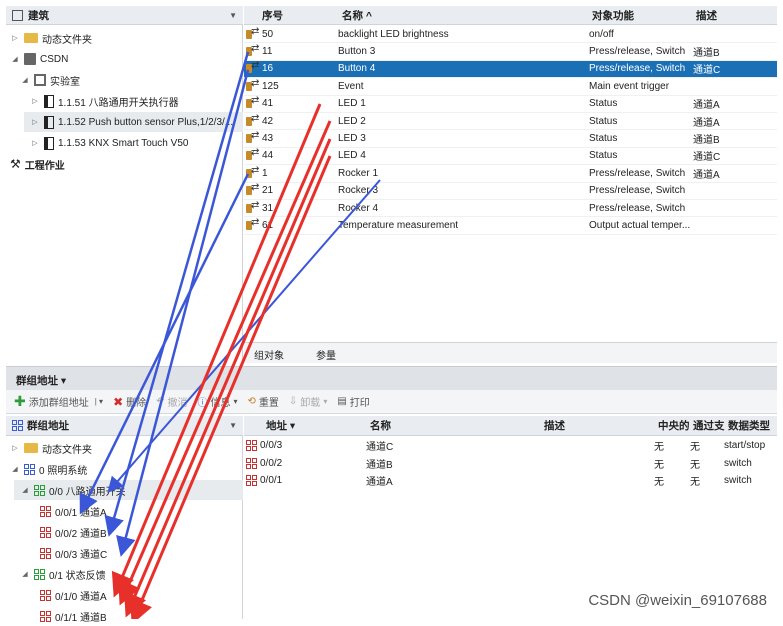 The width and height of the screenshot is (783, 626). What do you see at coordinates (99, 401) in the screenshot?
I see `chevron-down-icon: | ▾` at bounding box center [99, 401].